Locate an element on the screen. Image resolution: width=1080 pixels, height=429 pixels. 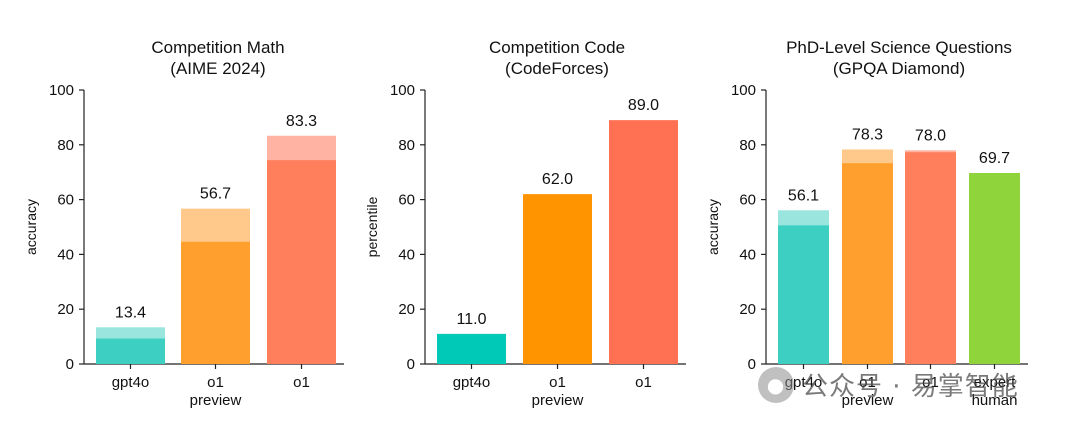
data-label: 78.3 is located at coordinates (867, 134).